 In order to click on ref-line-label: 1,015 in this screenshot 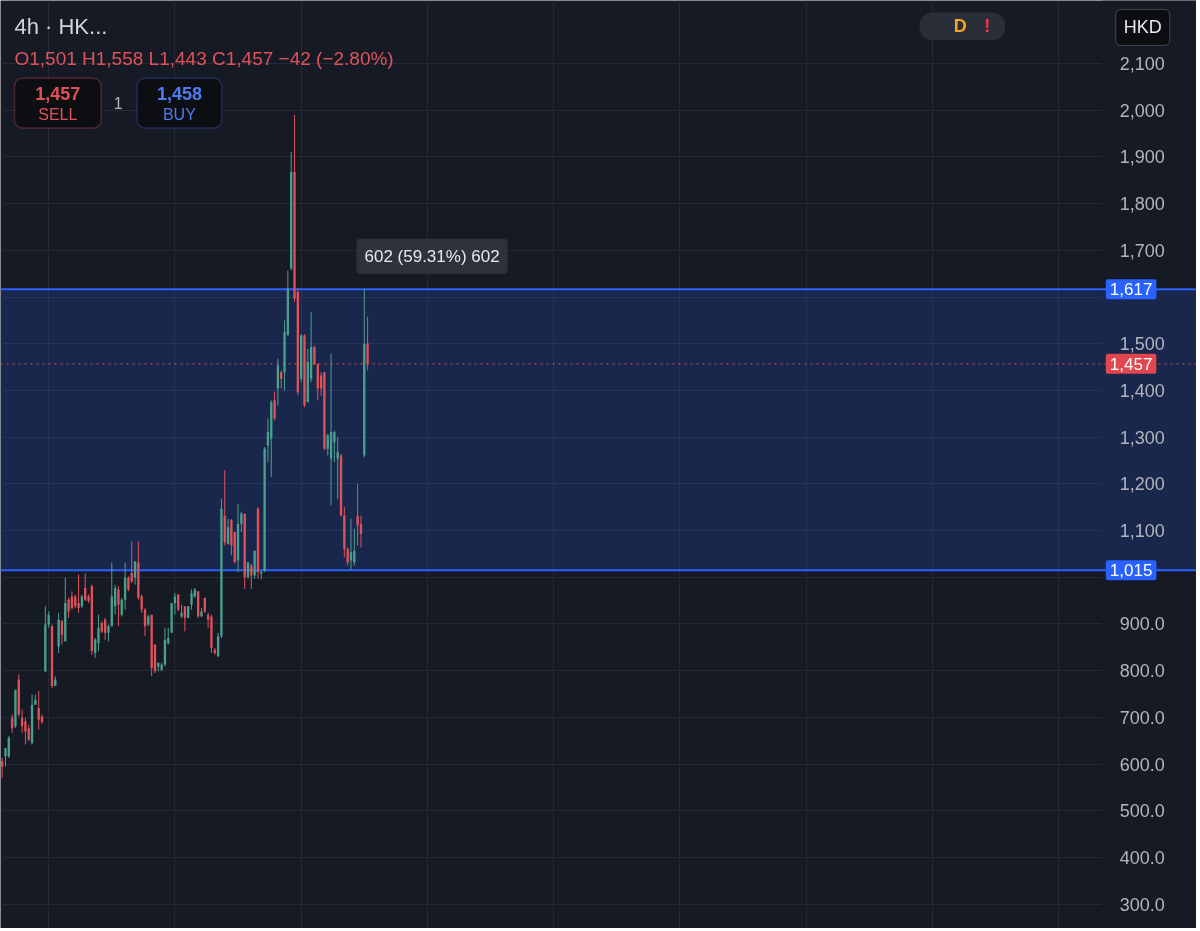, I will do `click(1131, 571)`.